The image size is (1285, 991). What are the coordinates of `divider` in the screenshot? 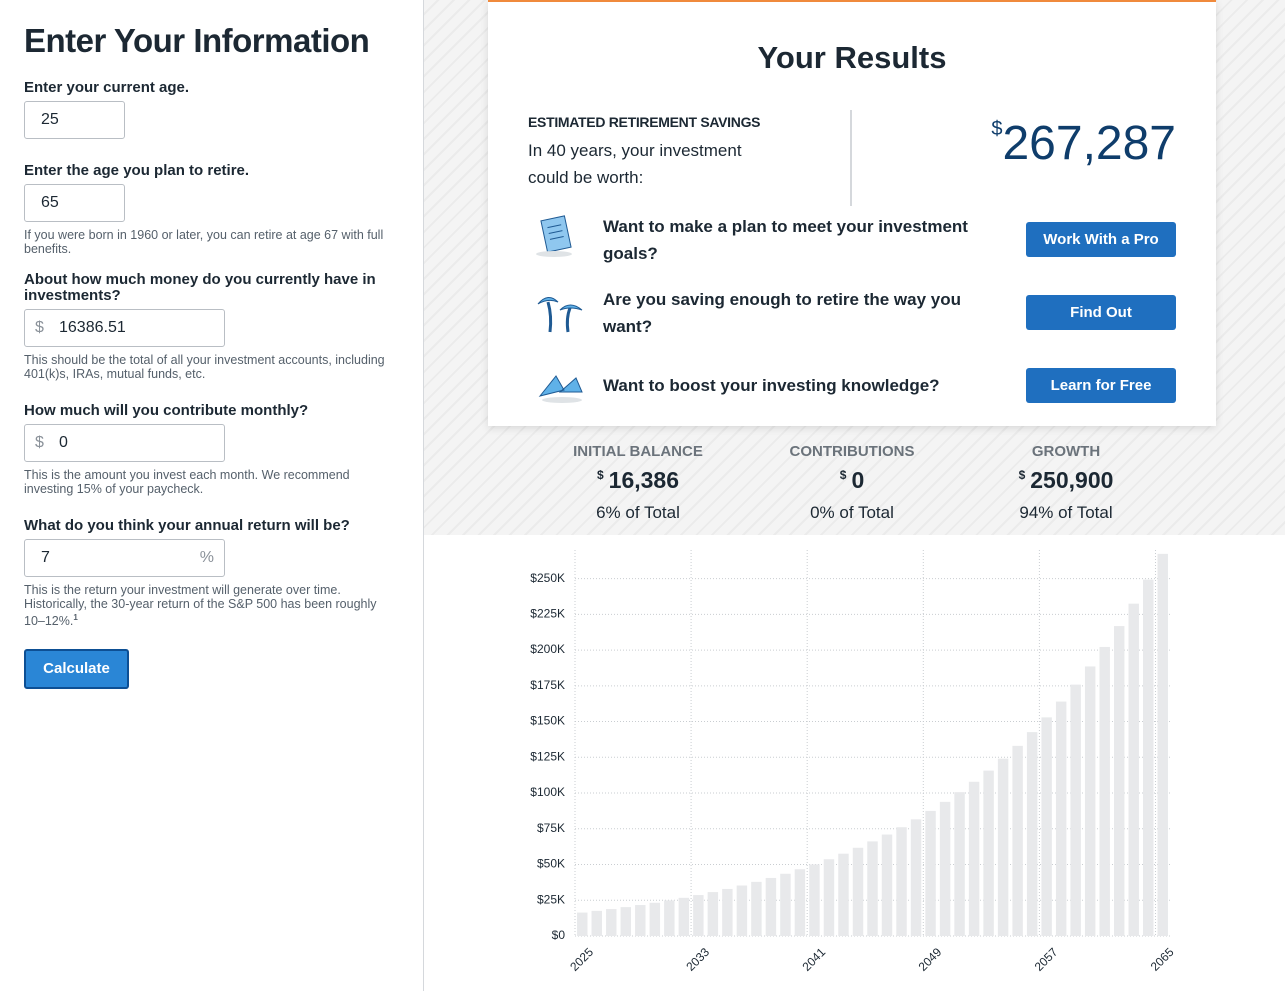 It's located at (851, 158).